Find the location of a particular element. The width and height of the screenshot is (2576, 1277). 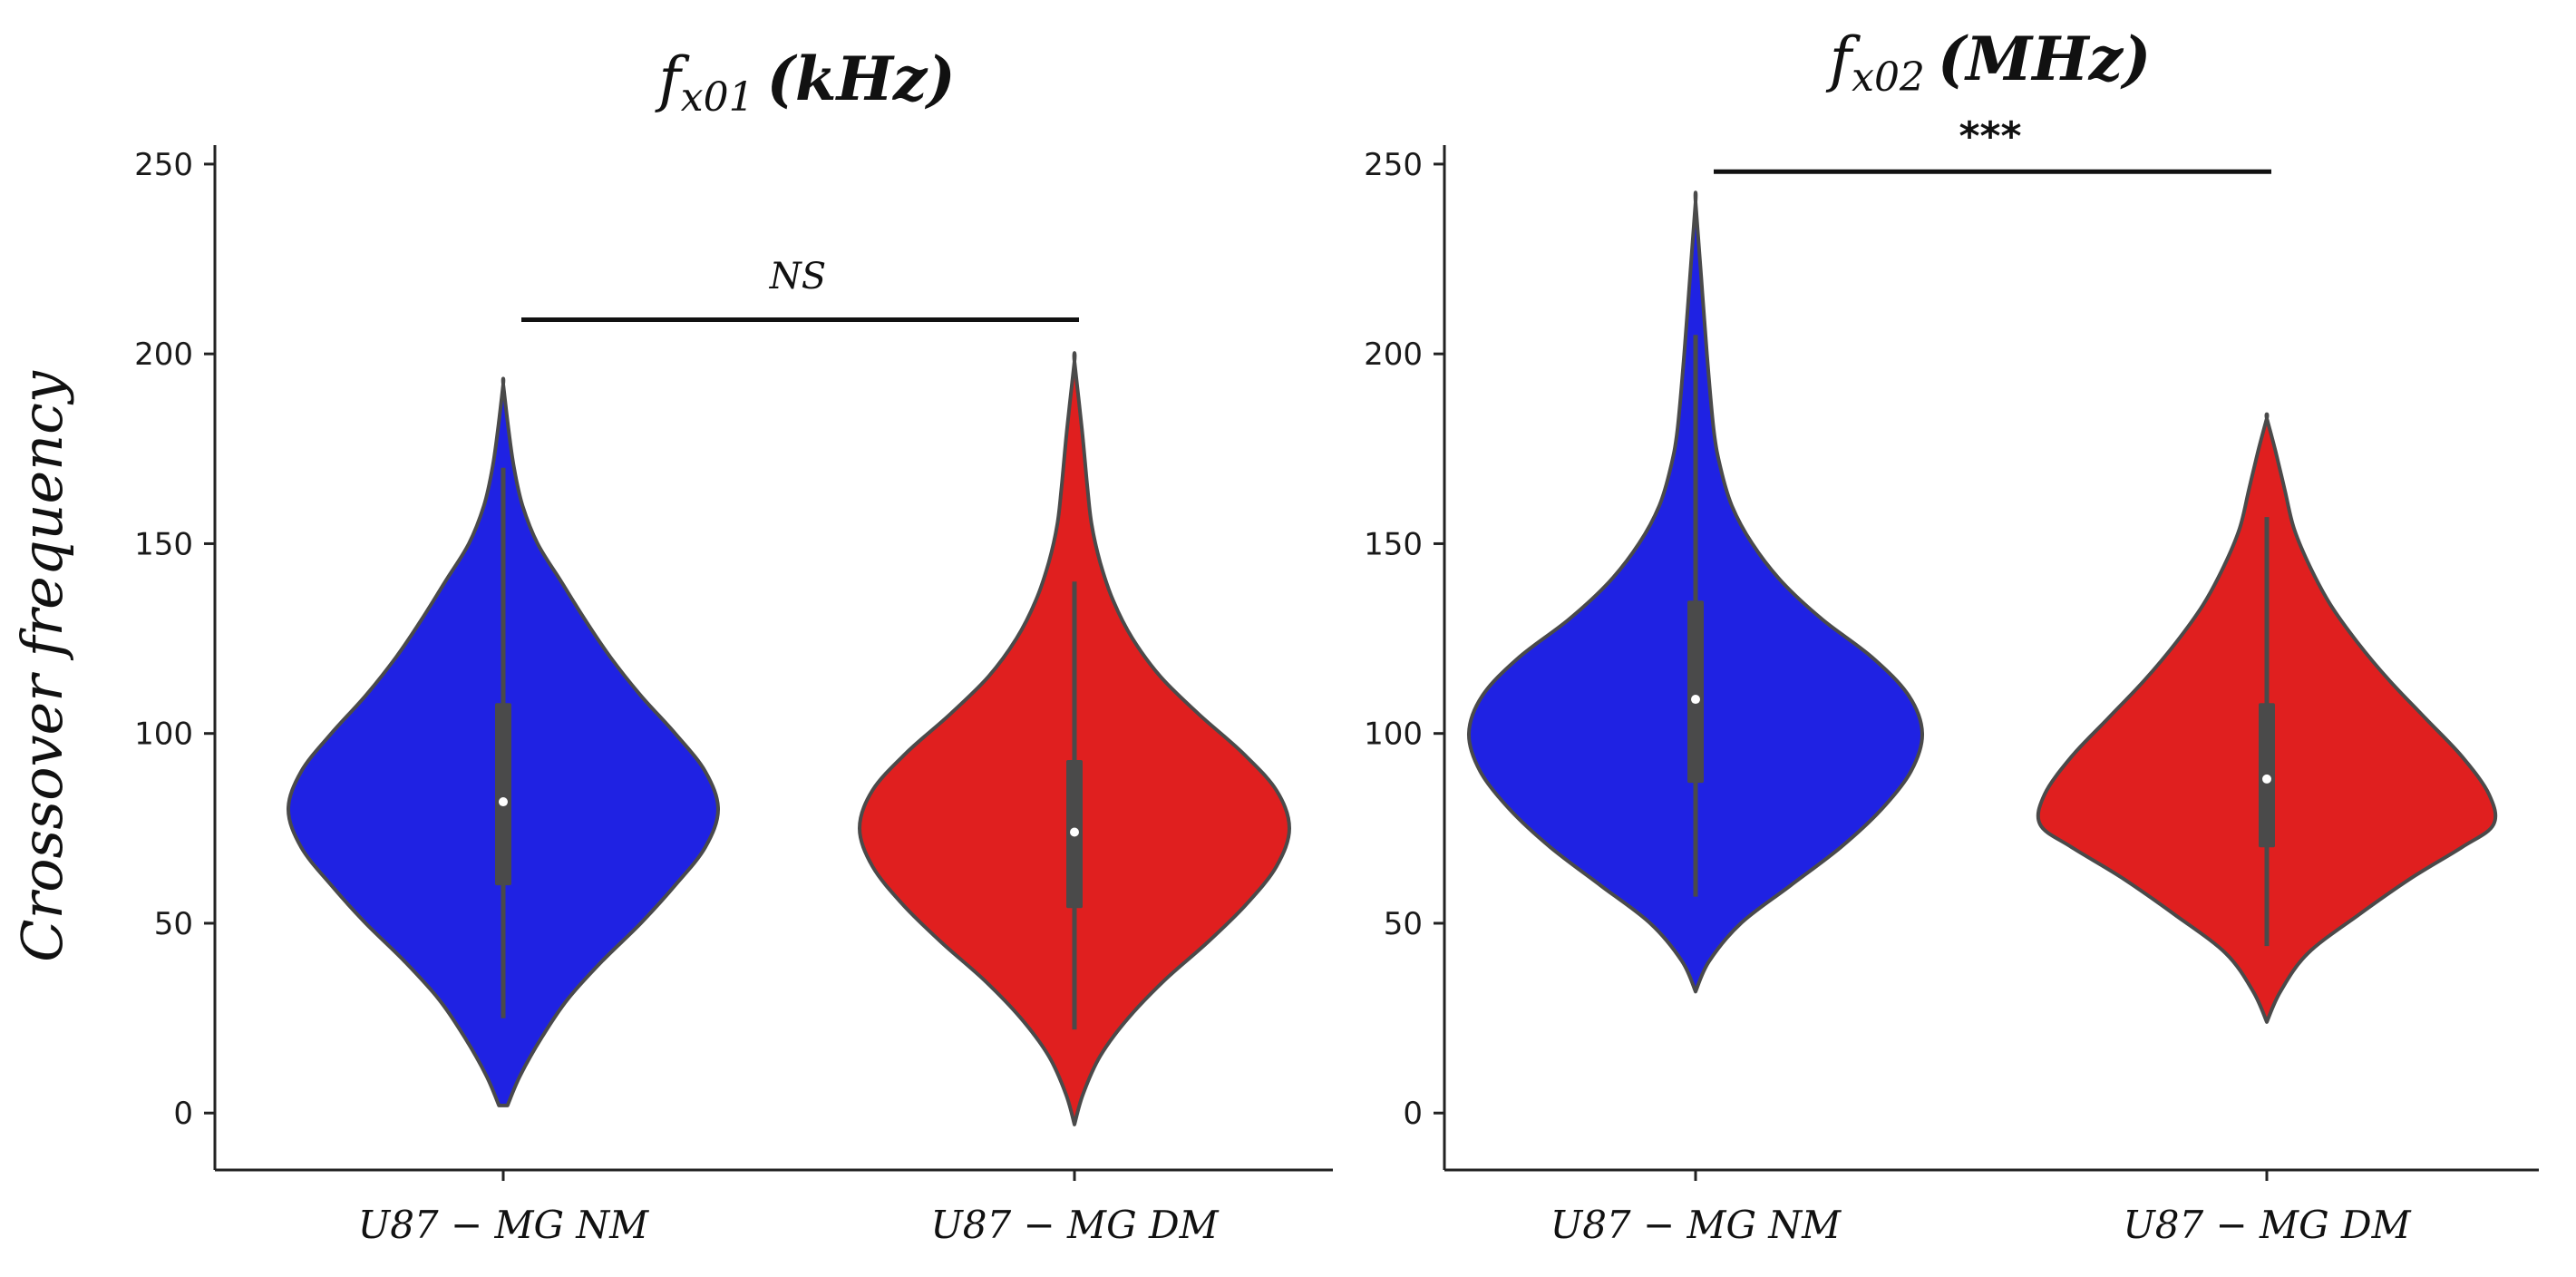

significance-label: NS is located at coordinates (797, 276).